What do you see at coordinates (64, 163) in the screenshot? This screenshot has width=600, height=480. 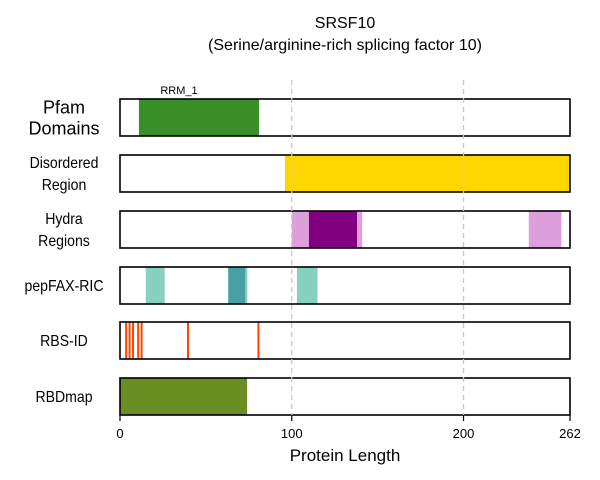 I see `track-label: Disordered` at bounding box center [64, 163].